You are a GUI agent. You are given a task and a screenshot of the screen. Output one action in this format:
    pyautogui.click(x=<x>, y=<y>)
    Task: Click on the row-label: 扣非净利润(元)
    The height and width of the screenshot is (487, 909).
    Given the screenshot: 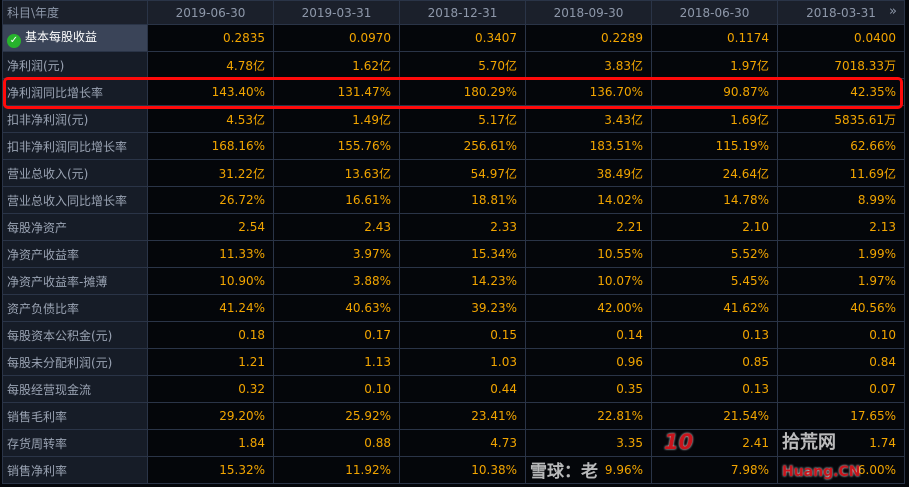 What is the action you would take?
    pyautogui.click(x=75, y=119)
    